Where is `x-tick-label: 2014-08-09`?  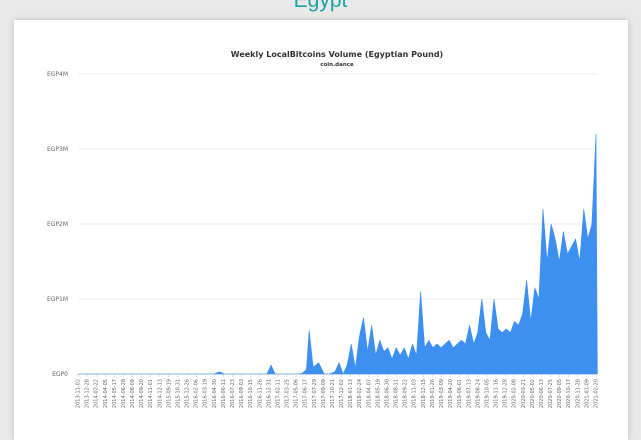 x-tick-label: 2014-08-09 is located at coordinates (133, 393).